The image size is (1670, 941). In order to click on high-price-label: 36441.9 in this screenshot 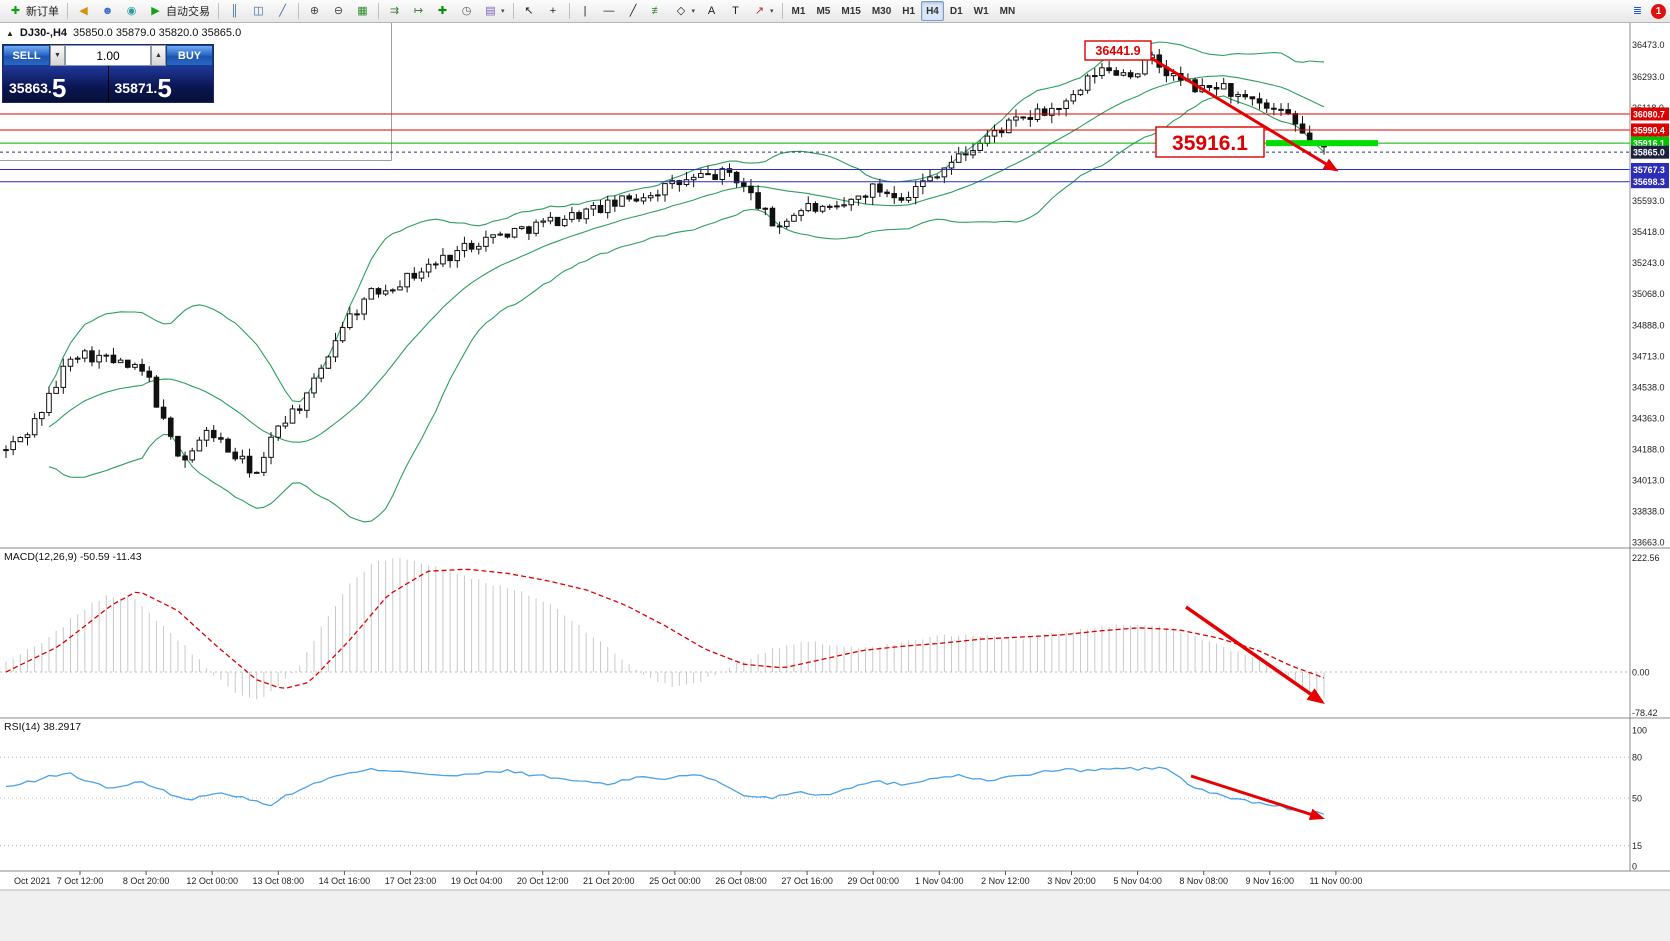, I will do `click(1118, 50)`.